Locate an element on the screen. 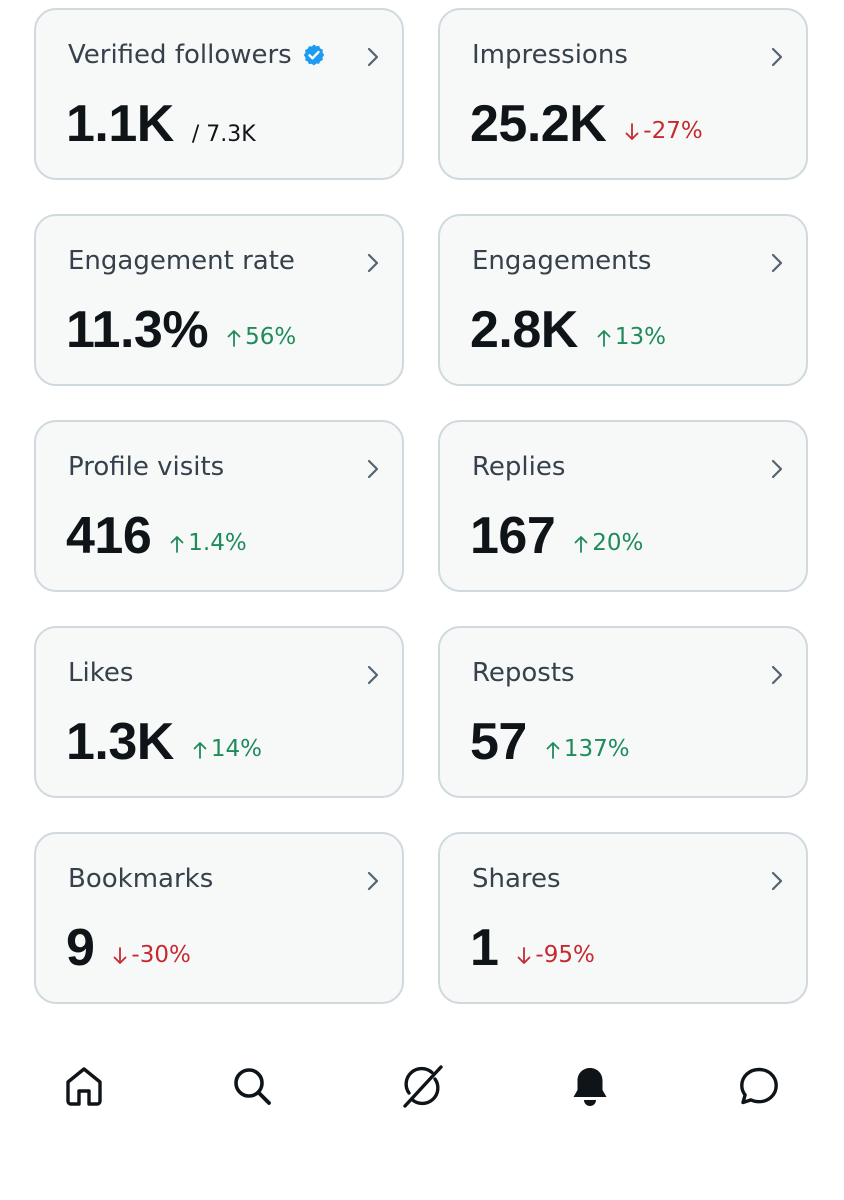  metric-value: 9 is located at coordinates (80, 948).